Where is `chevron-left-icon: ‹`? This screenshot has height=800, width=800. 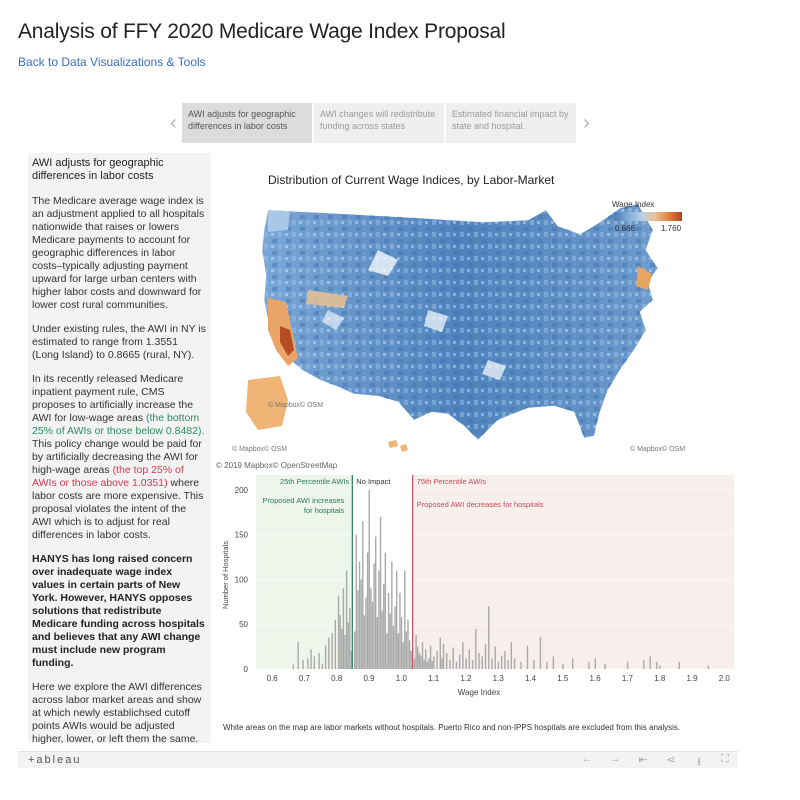
chevron-left-icon: ‹ is located at coordinates (173, 122).